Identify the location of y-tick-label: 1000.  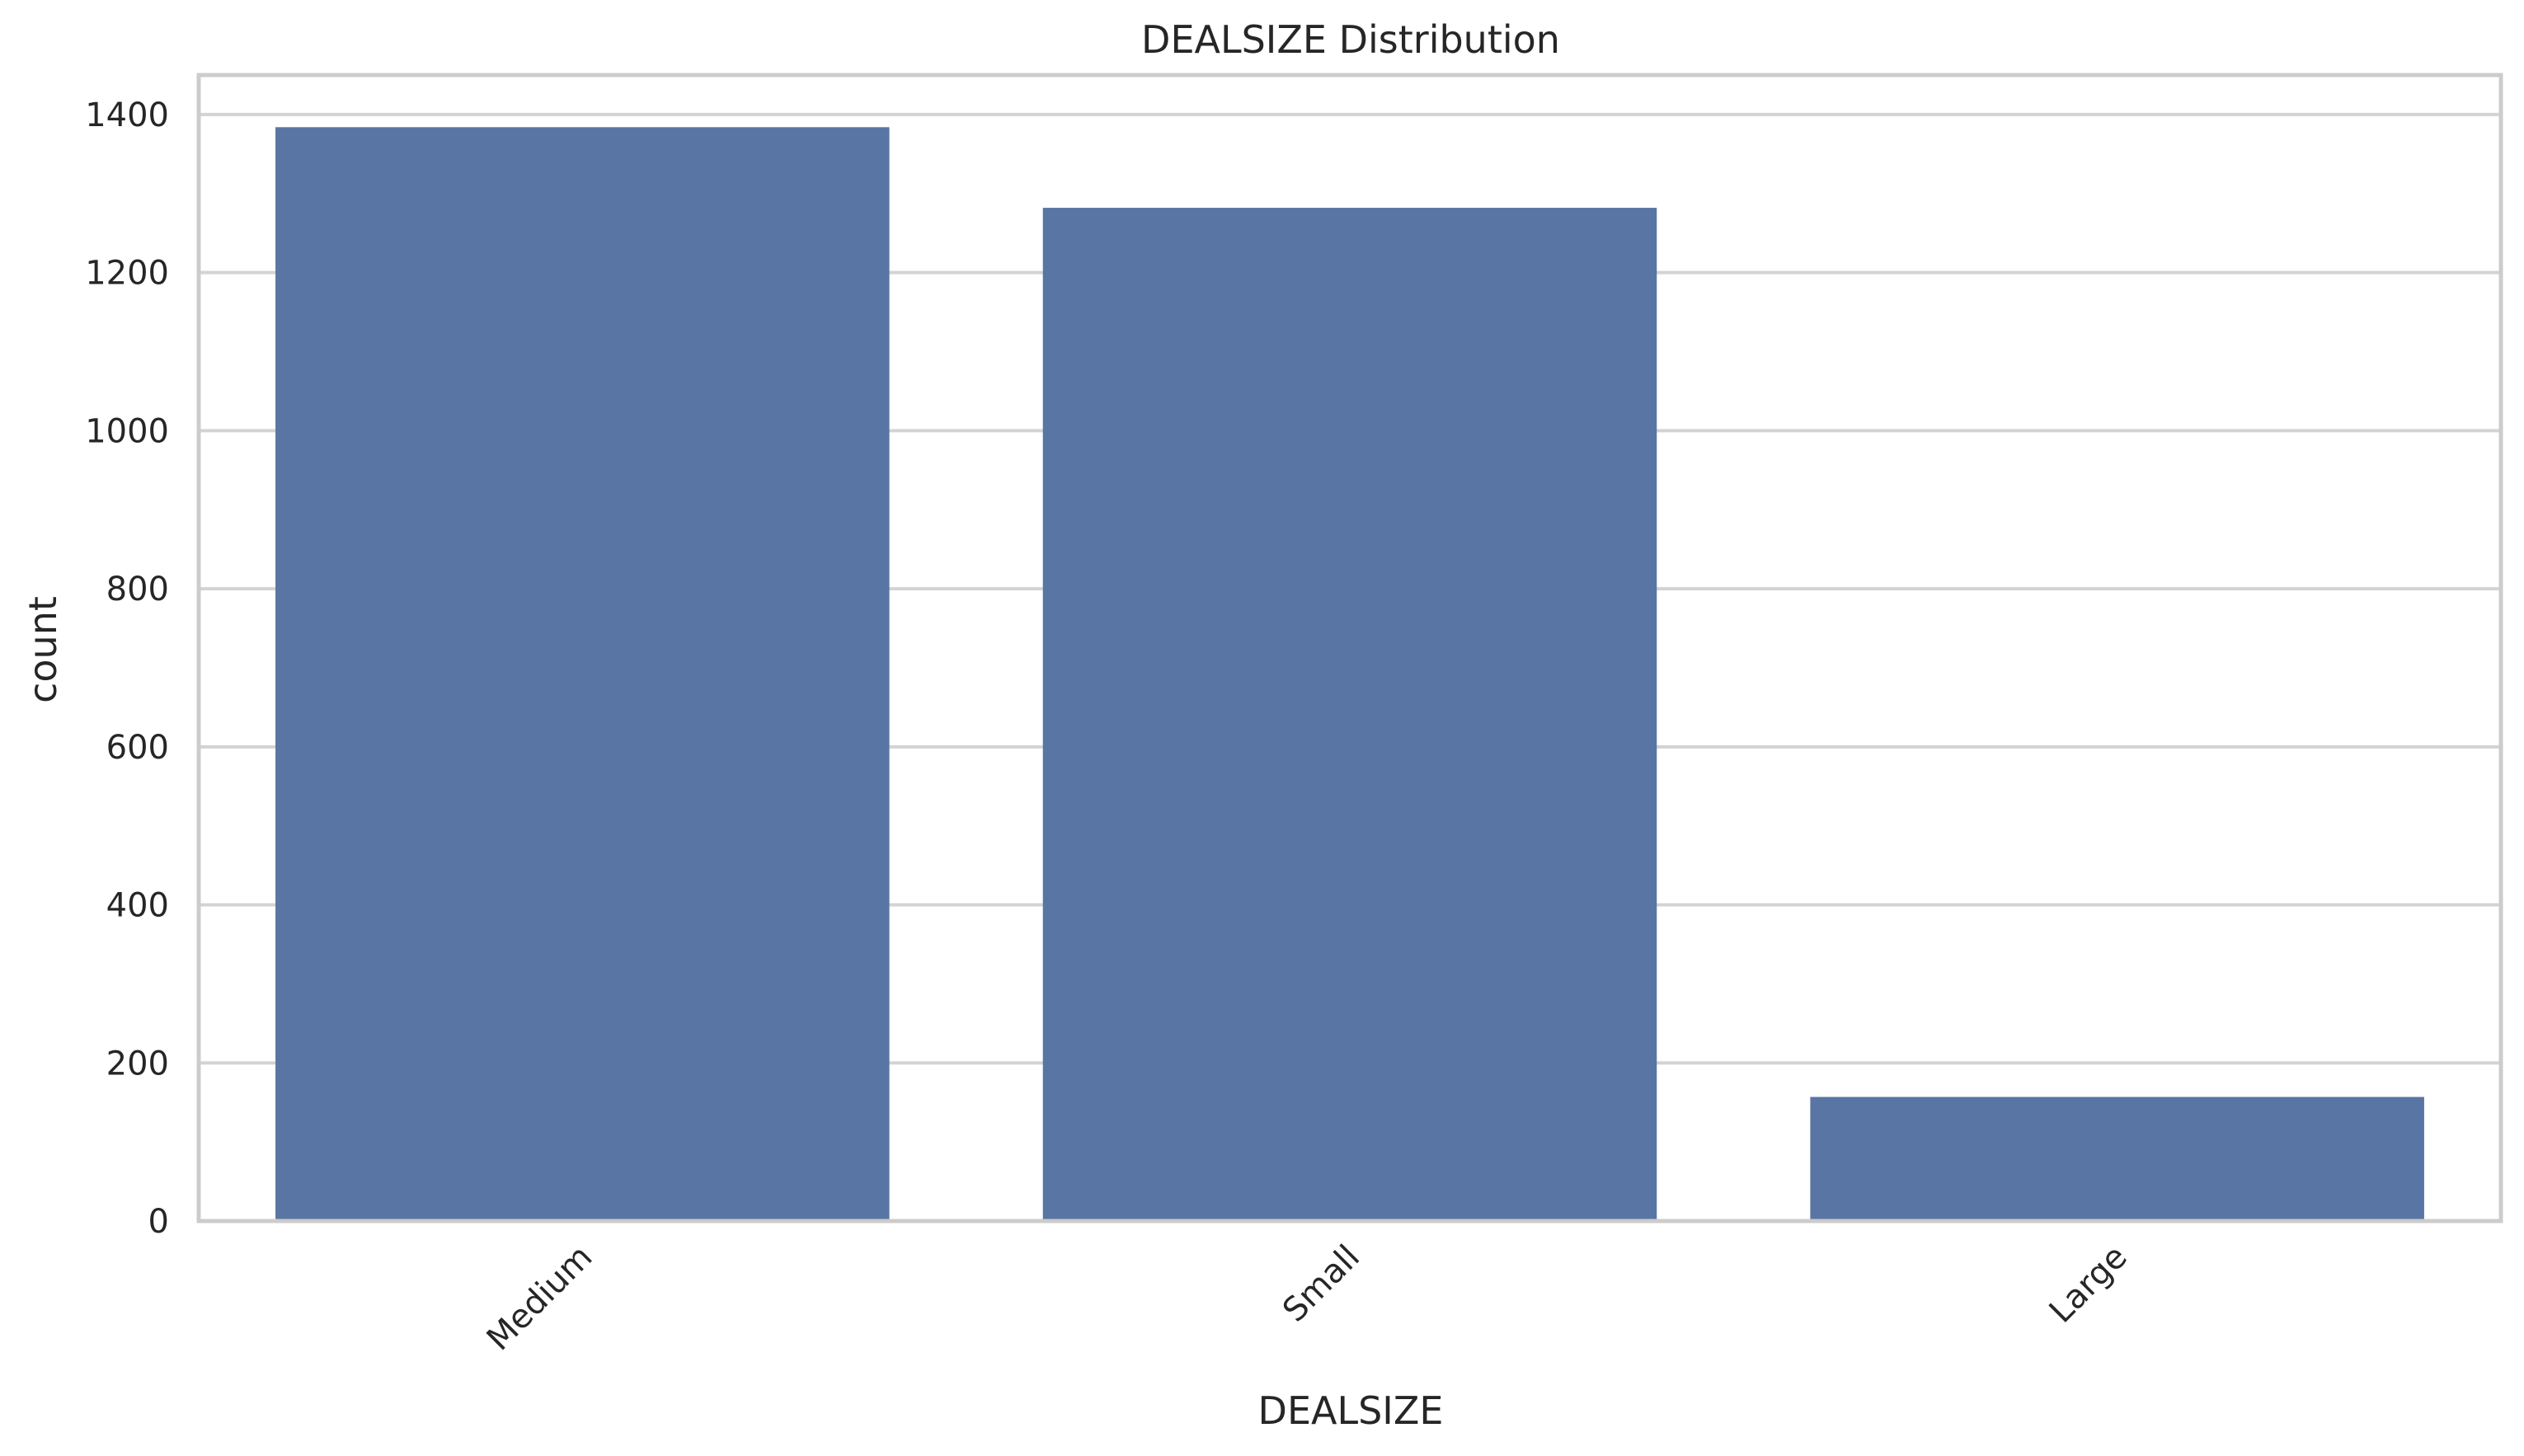
(127, 431).